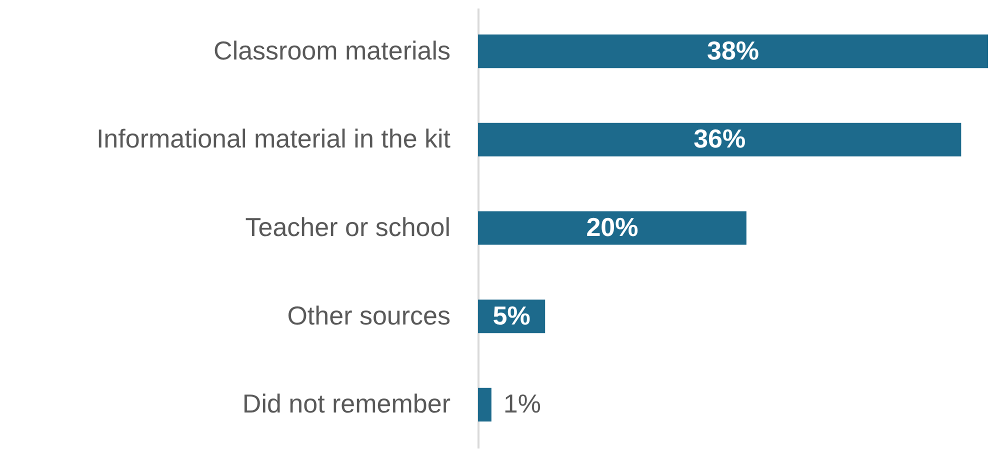 The height and width of the screenshot is (456, 992). What do you see at coordinates (346, 403) in the screenshot?
I see `y-tick-label: Did not remember` at bounding box center [346, 403].